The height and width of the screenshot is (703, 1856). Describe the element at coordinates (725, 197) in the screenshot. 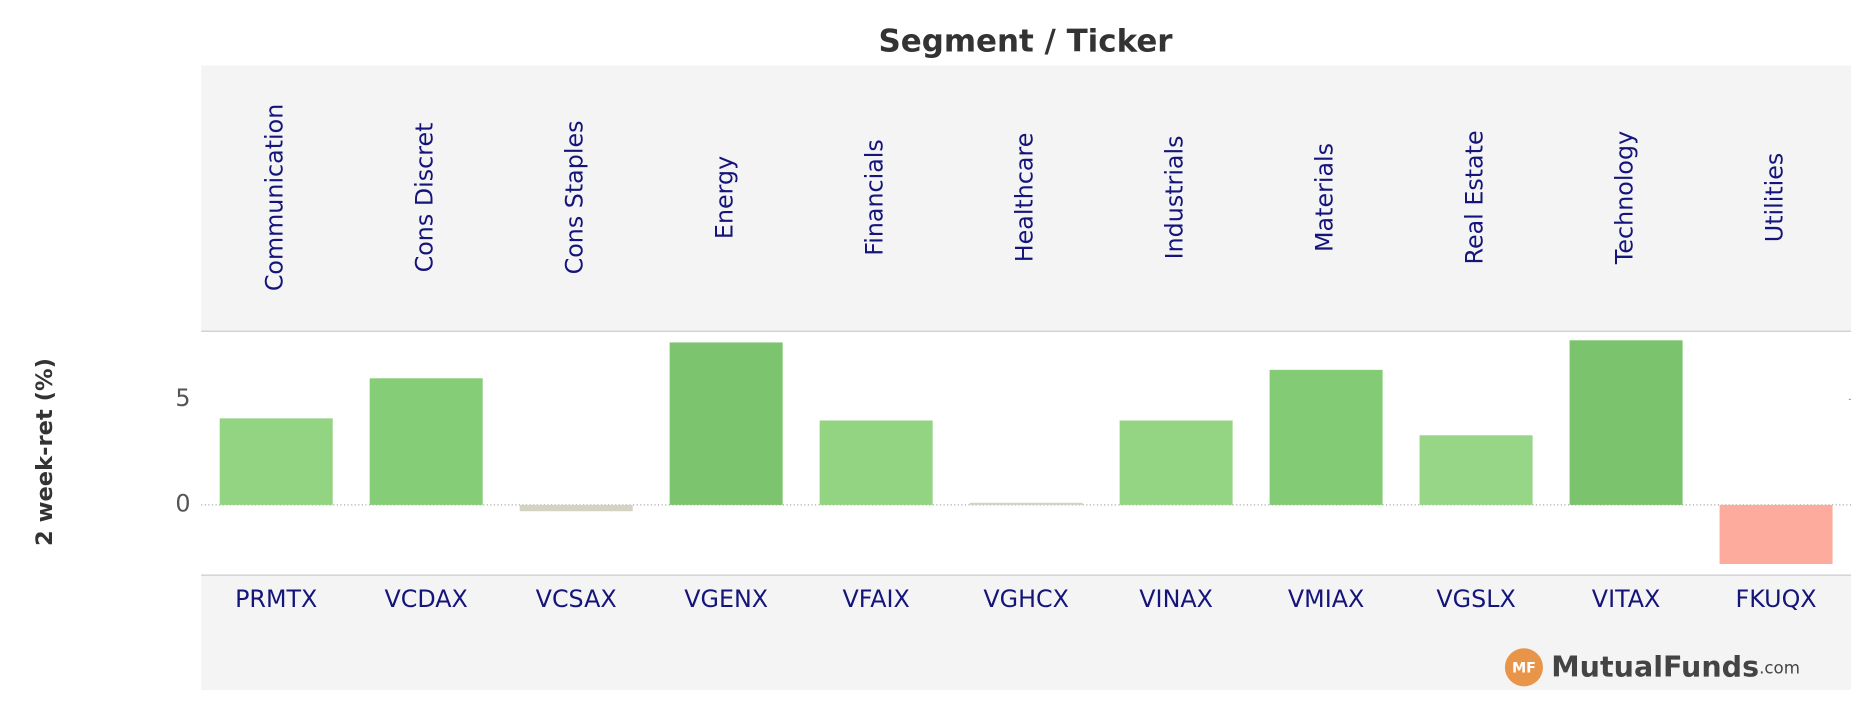

I see `segment-label: Energy` at that location.